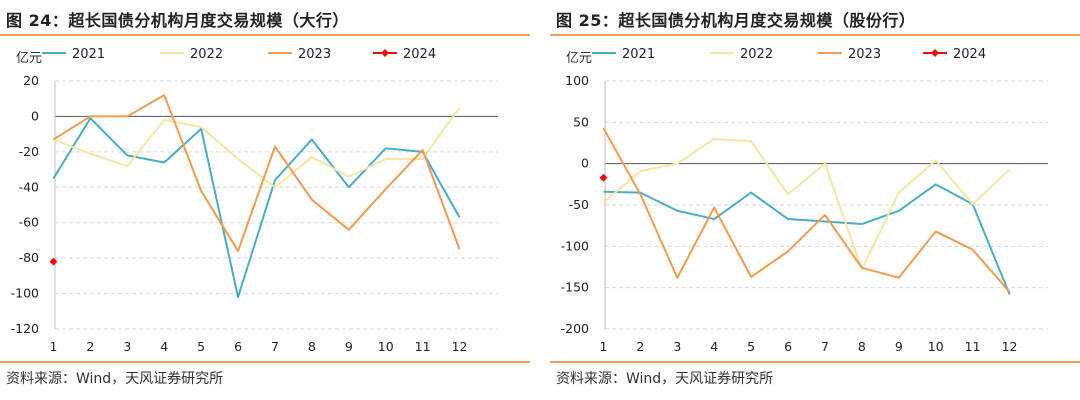 This screenshot has height=400, width=1080. What do you see at coordinates (29, 222) in the screenshot?
I see `y-tick-label: -60` at bounding box center [29, 222].